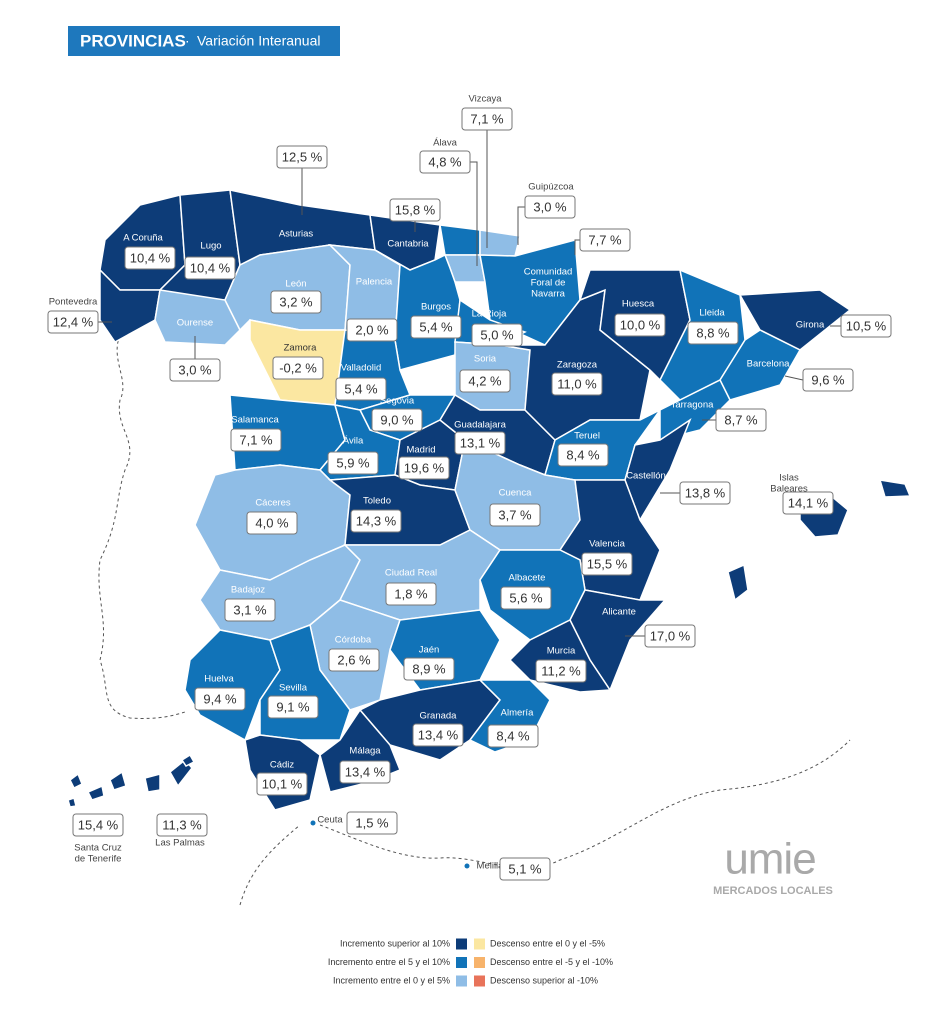 The image size is (940, 1024). What do you see at coordinates (491, 866) in the screenshot?
I see `province-name: Melilla` at bounding box center [491, 866].